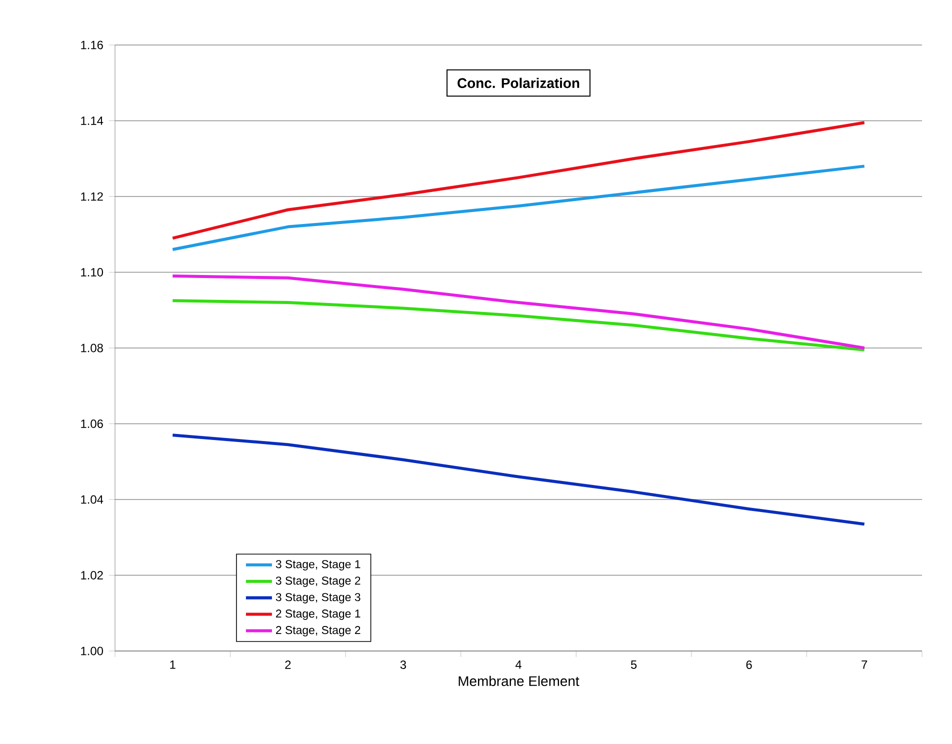  What do you see at coordinates (519, 83) in the screenshot?
I see `text: Conc. Polarization` at bounding box center [519, 83].